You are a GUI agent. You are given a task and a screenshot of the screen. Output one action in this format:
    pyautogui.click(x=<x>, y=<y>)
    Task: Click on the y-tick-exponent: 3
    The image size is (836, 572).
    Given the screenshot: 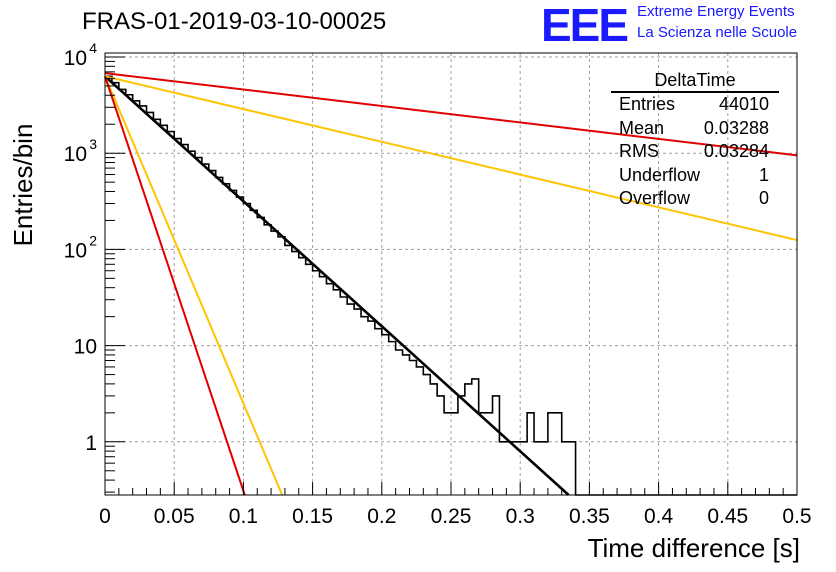 What is the action you would take?
    pyautogui.click(x=93, y=144)
    